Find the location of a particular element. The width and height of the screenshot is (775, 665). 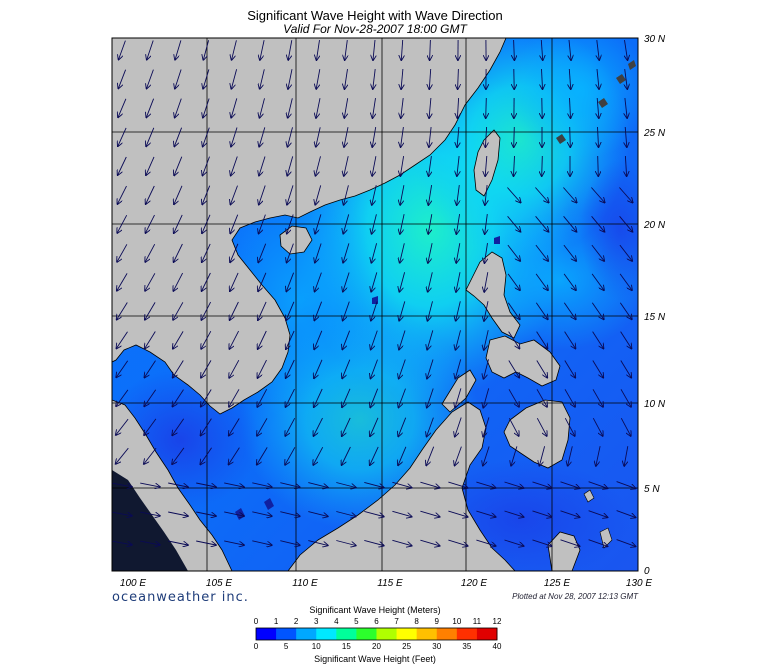

lon-label-110e: 110 E is located at coordinates (305, 583).